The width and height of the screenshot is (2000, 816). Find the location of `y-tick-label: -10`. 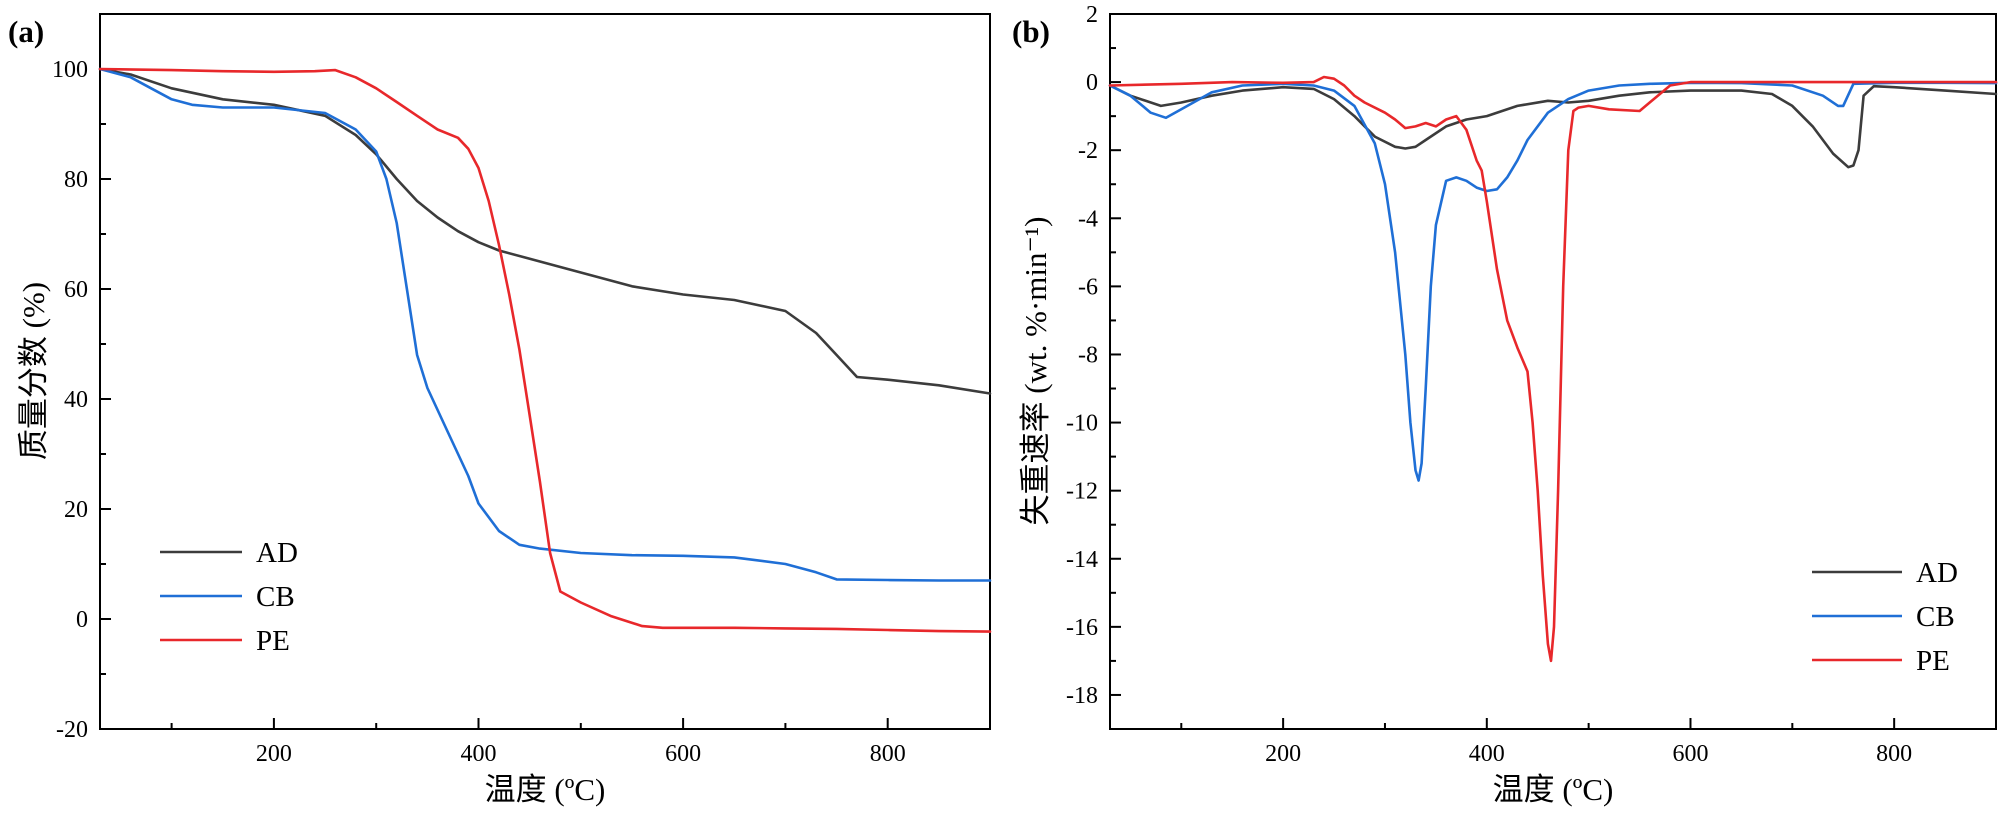

y-tick-label: -10 is located at coordinates (1082, 424).